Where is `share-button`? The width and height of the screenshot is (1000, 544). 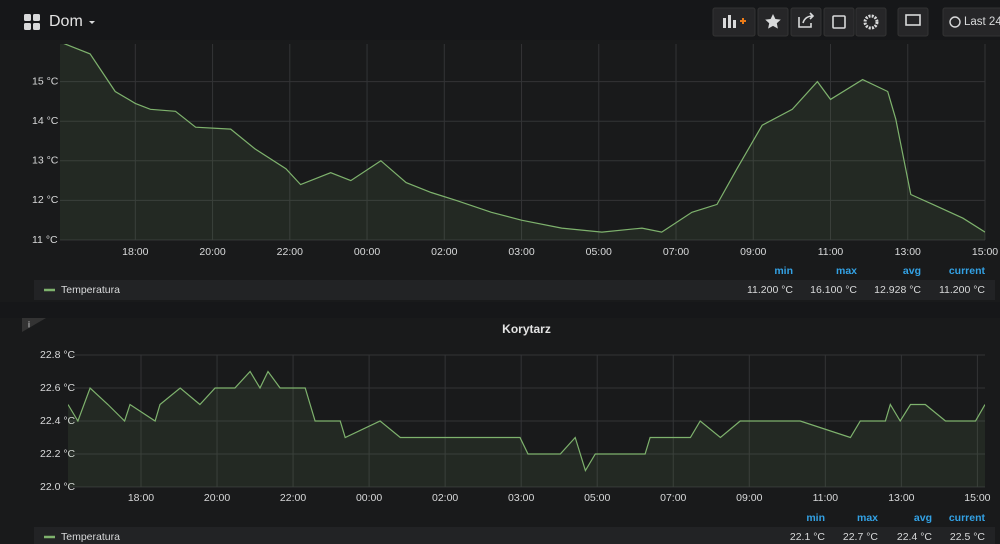 share-button is located at coordinates (806, 22).